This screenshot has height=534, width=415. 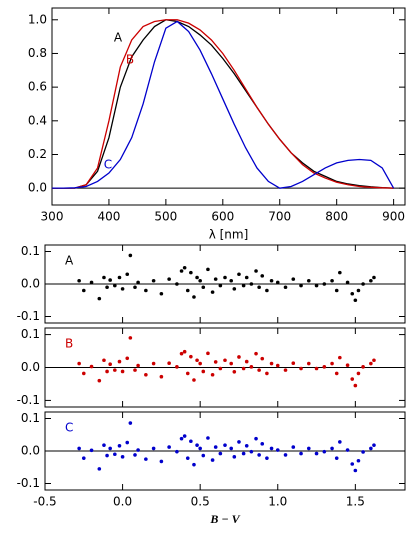 What do you see at coordinates (69, 261) in the screenshot?
I see `panel-label: A` at bounding box center [69, 261].